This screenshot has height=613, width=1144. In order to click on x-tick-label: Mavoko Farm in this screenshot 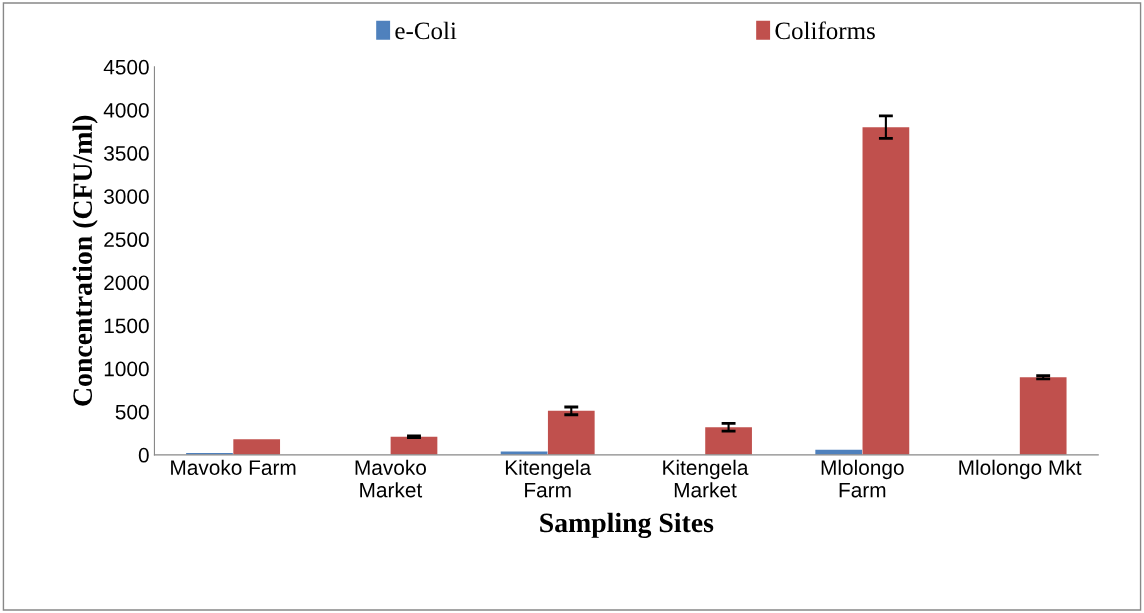, I will do `click(233, 467)`.